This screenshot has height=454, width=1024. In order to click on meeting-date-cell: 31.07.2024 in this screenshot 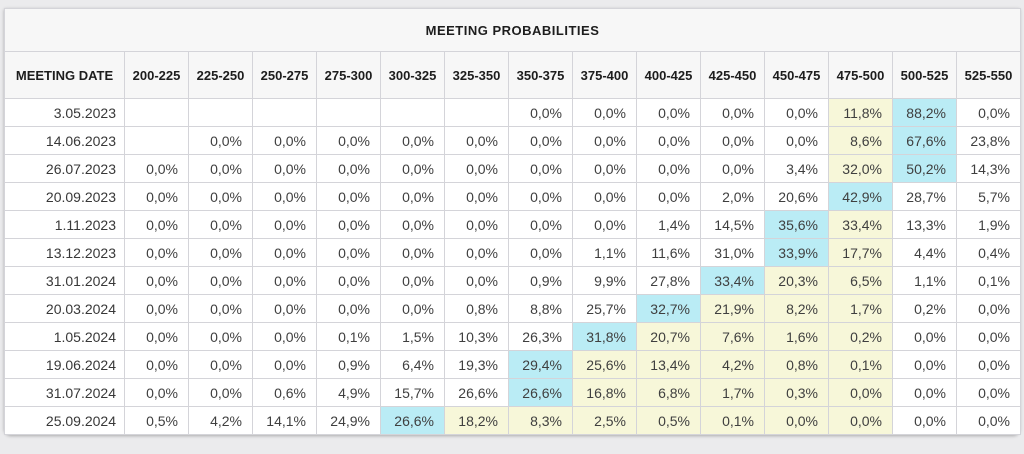, I will do `click(64, 392)`.